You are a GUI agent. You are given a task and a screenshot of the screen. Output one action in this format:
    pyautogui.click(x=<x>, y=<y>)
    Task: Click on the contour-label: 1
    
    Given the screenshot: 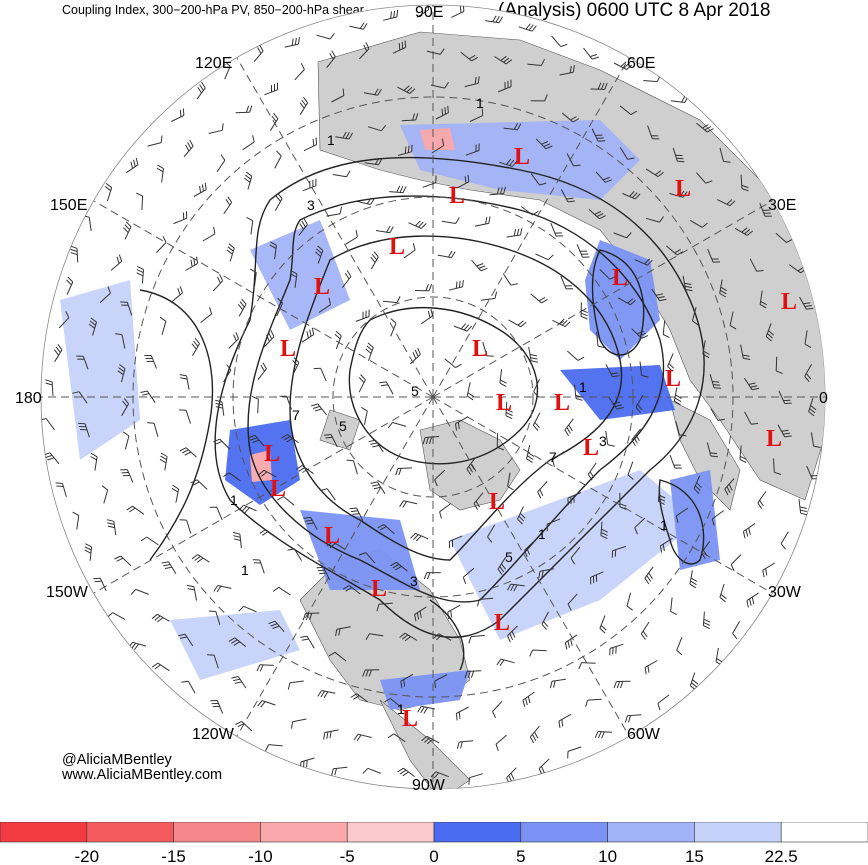 What is the action you would take?
    pyautogui.click(x=480, y=103)
    